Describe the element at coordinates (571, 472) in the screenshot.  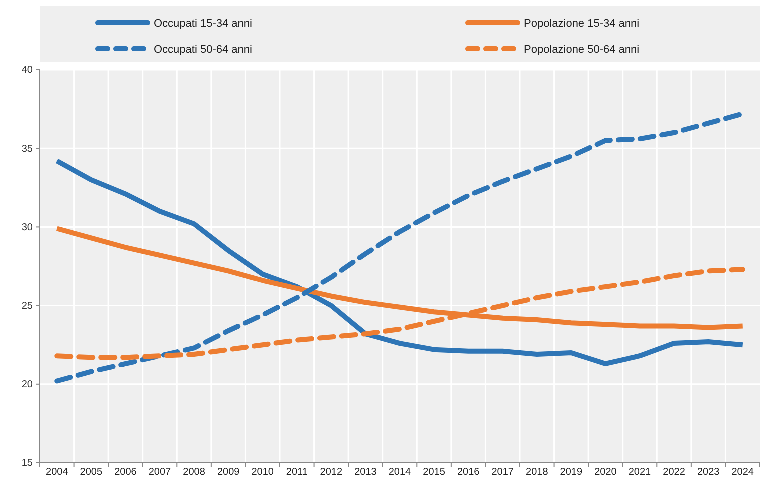
I see `x-tick-label: 2019` at that location.